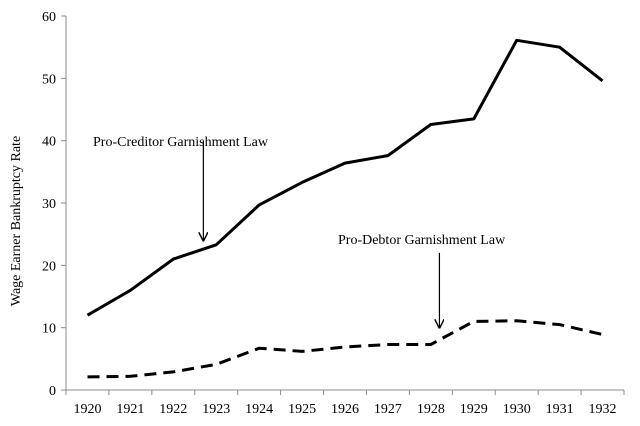 The height and width of the screenshot is (426, 640). Describe the element at coordinates (181, 142) in the screenshot. I see `annotation-label: Pro-Creditor Garnishment Law` at that location.